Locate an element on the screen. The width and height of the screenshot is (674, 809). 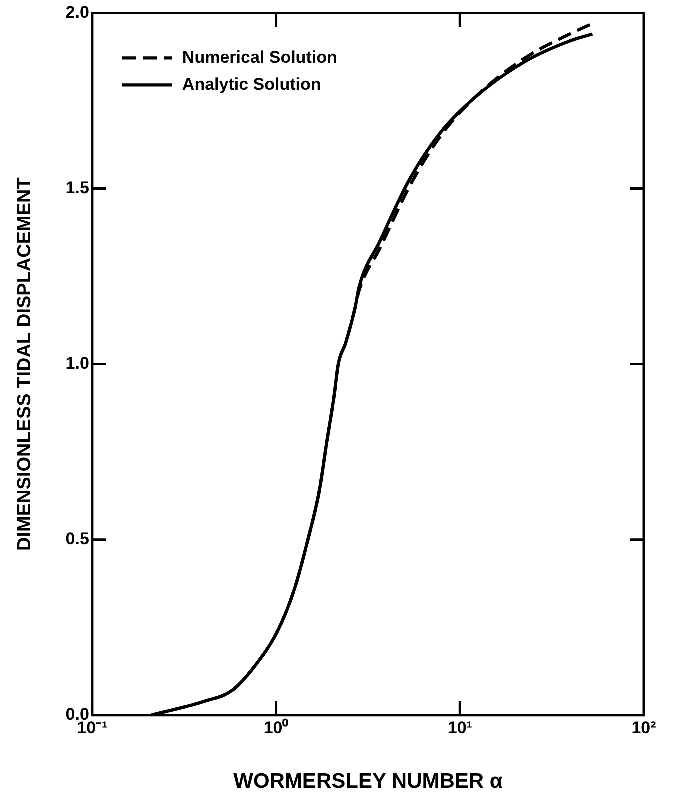
legend-label: Numerical Solution is located at coordinates (260, 57).